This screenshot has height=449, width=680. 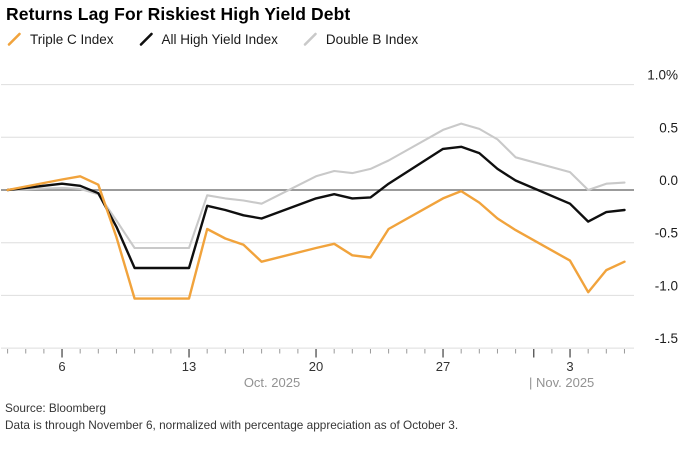 I want to click on y-axis-label: 0.0, so click(x=668, y=180).